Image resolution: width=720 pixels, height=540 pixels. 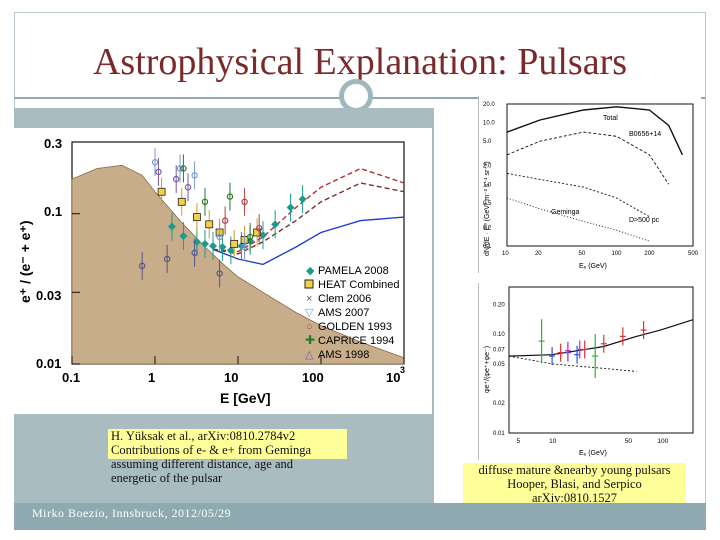 What do you see at coordinates (53, 143) in the screenshot?
I see `ytick-1: 0.3` at bounding box center [53, 143].